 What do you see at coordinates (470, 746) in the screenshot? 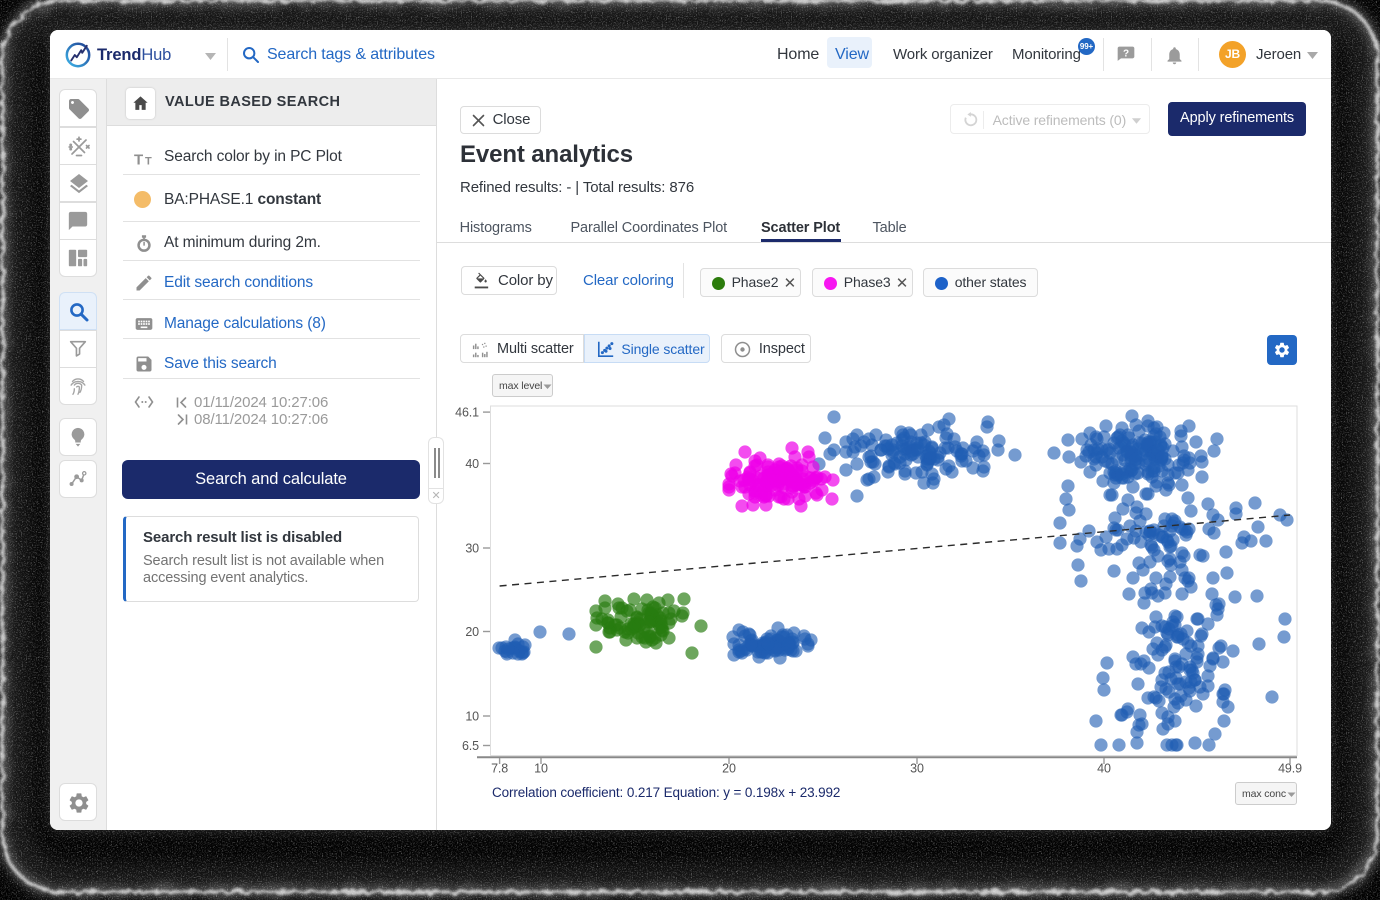
I see `svg-text: 6.5` at bounding box center [470, 746].